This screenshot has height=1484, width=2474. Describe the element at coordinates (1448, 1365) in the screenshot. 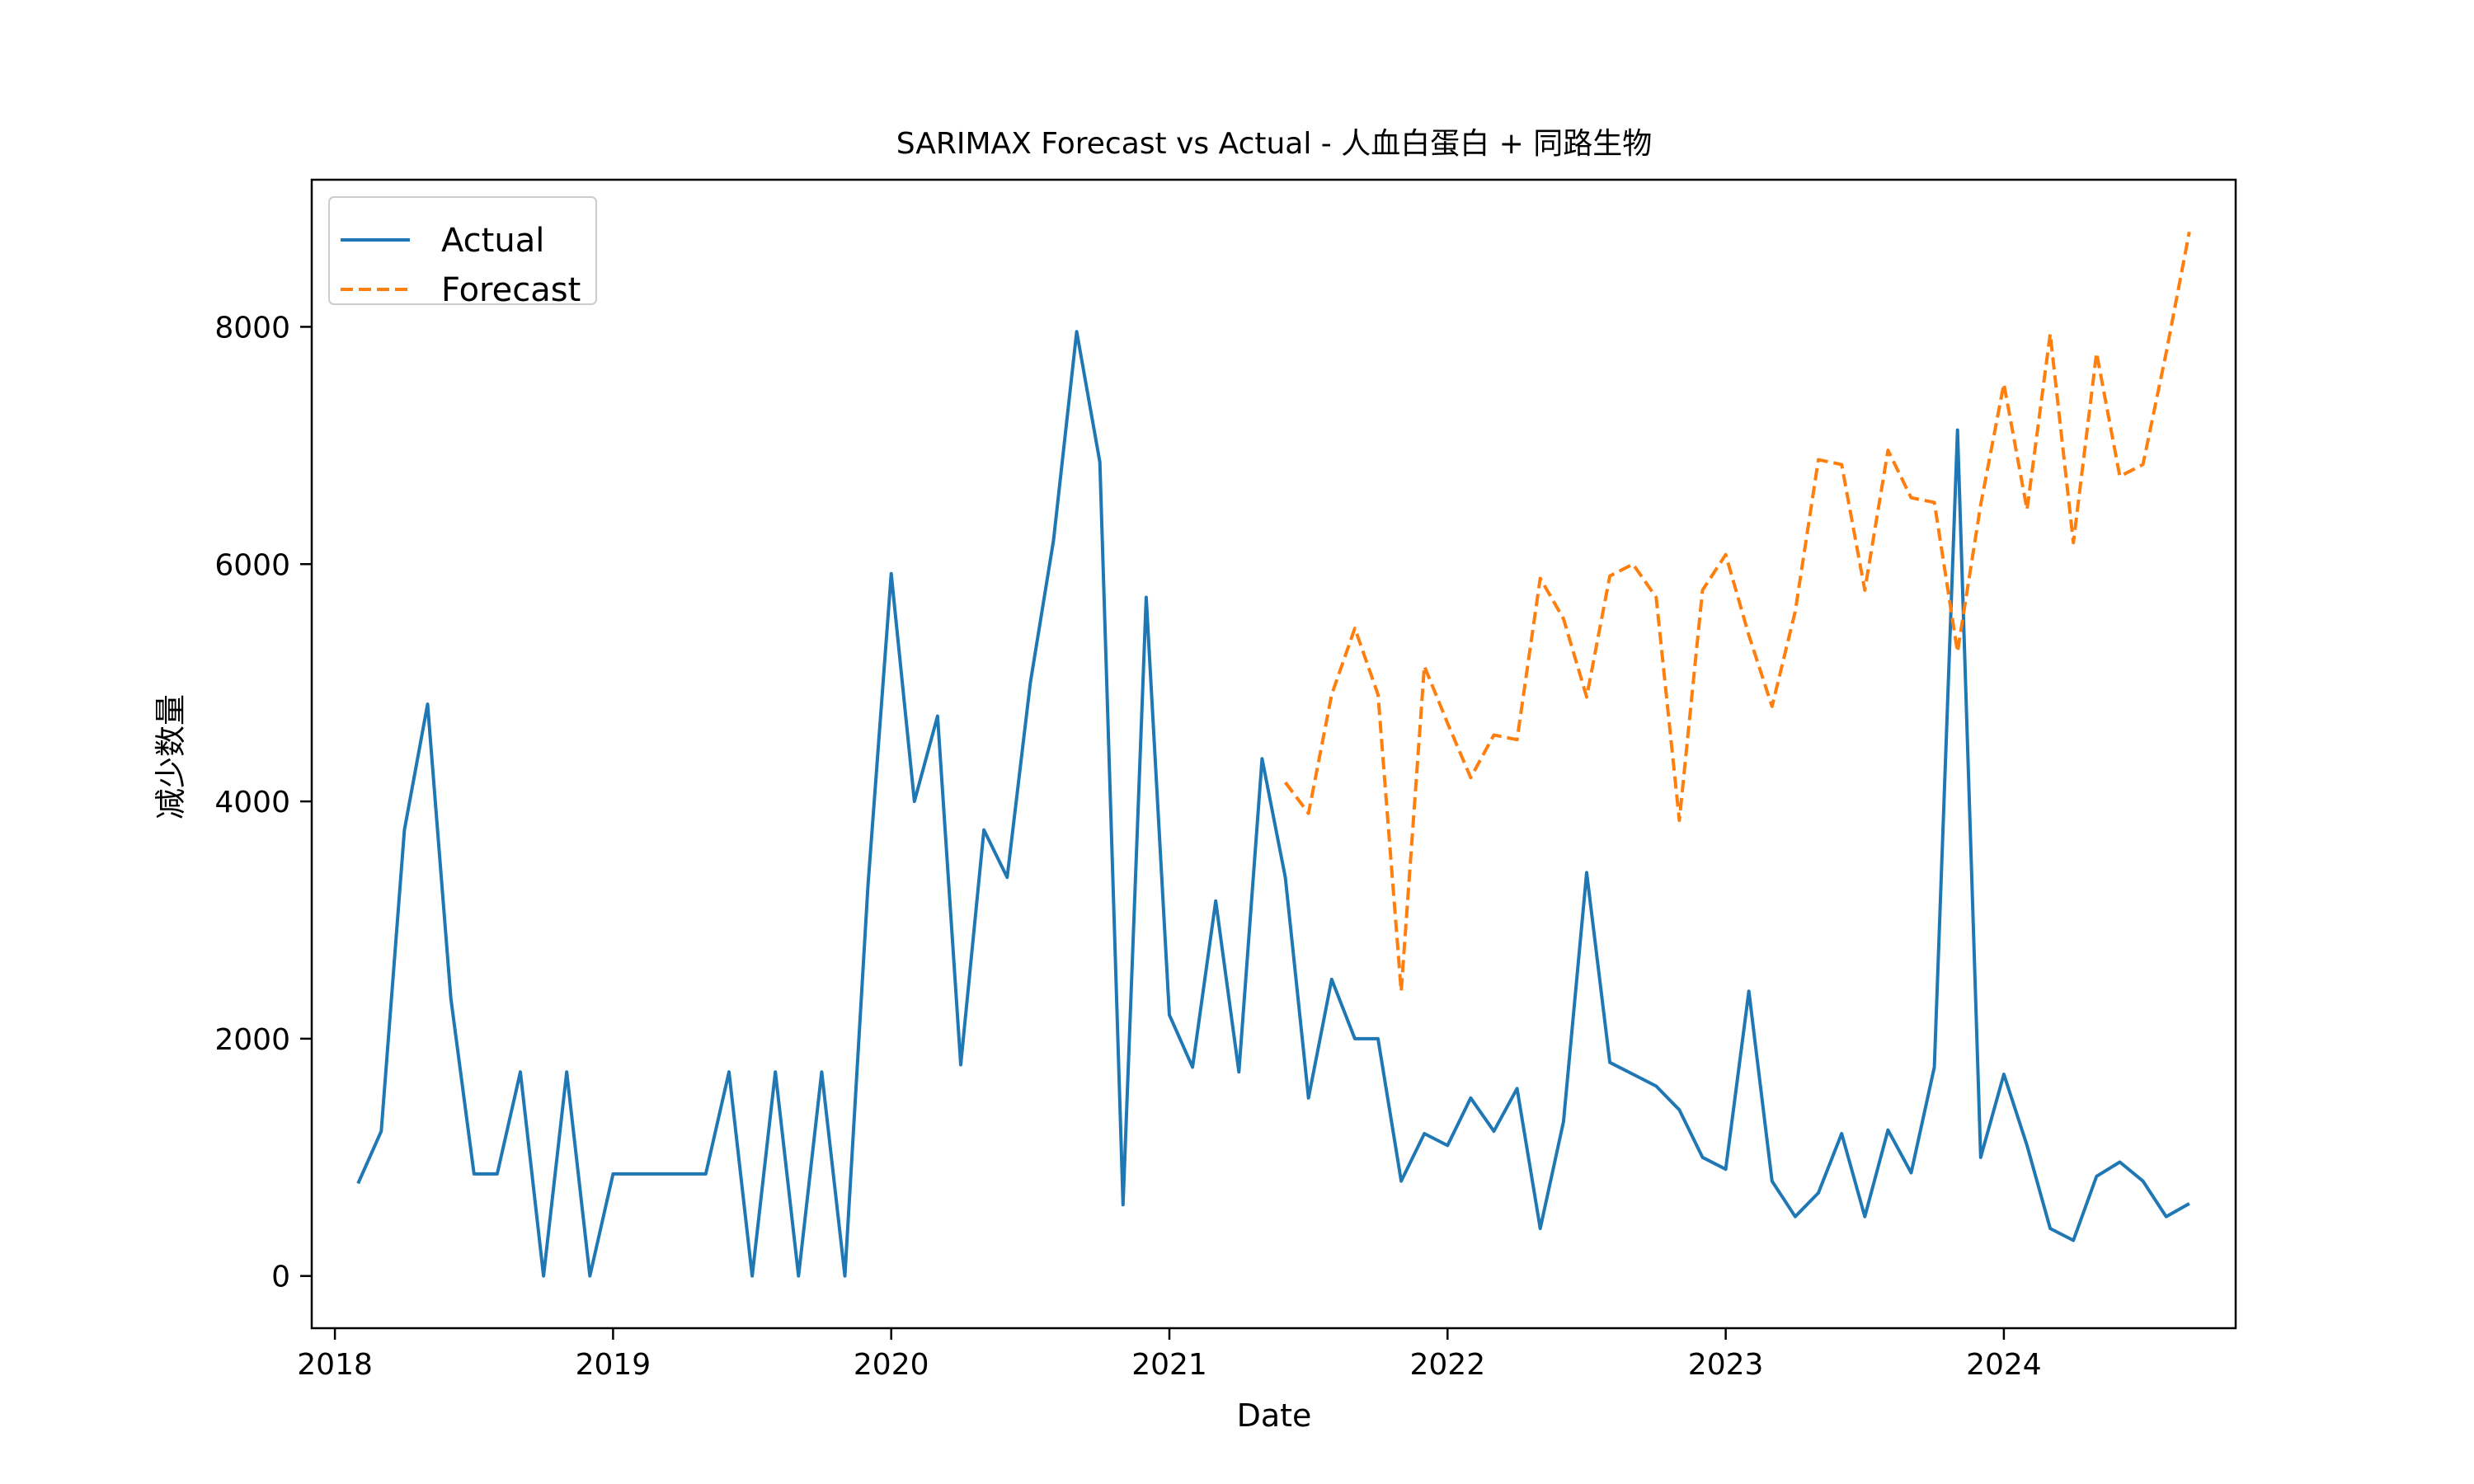

I see `x-tick-label: 2022` at that location.